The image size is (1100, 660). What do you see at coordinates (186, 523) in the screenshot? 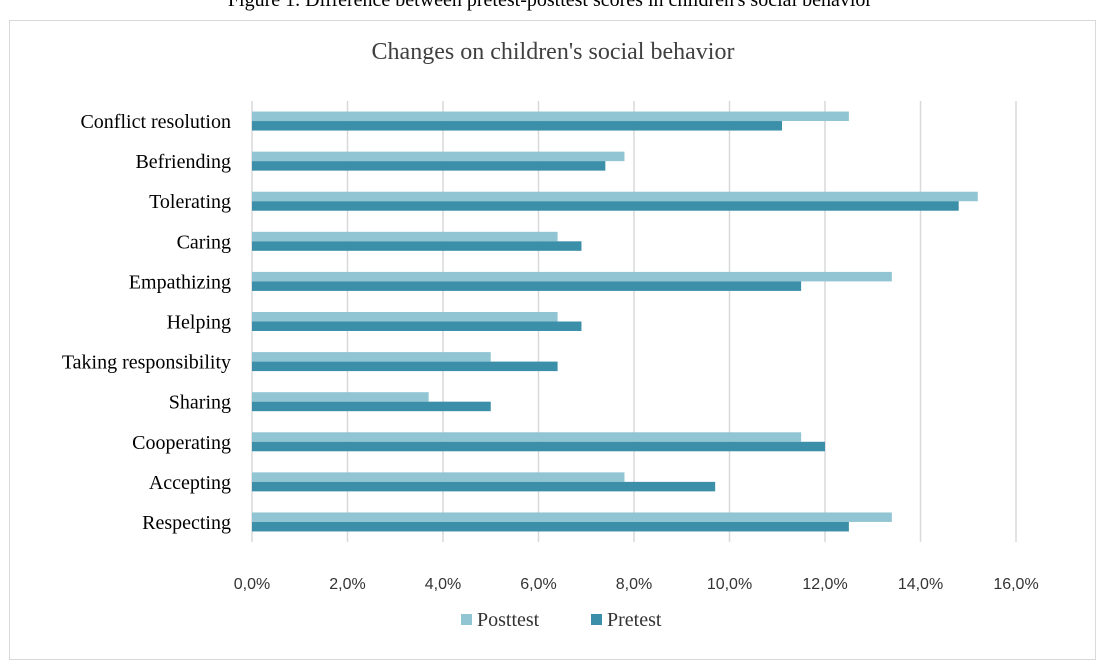
I see `category-label: Respecting` at bounding box center [186, 523].